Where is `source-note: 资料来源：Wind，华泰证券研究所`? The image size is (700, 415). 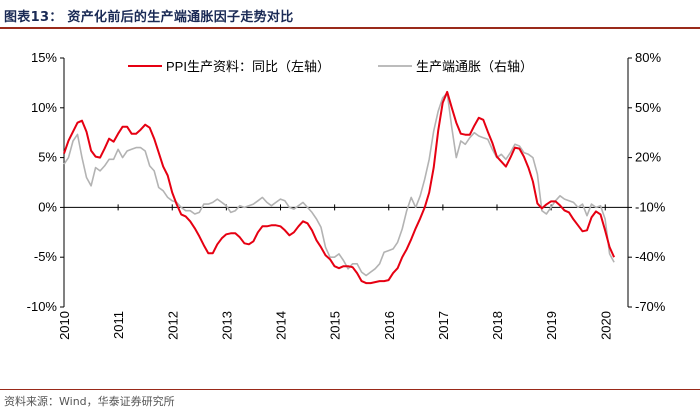 source-note: 资料来源：Wind，华泰证券研究所 is located at coordinates (89, 401).